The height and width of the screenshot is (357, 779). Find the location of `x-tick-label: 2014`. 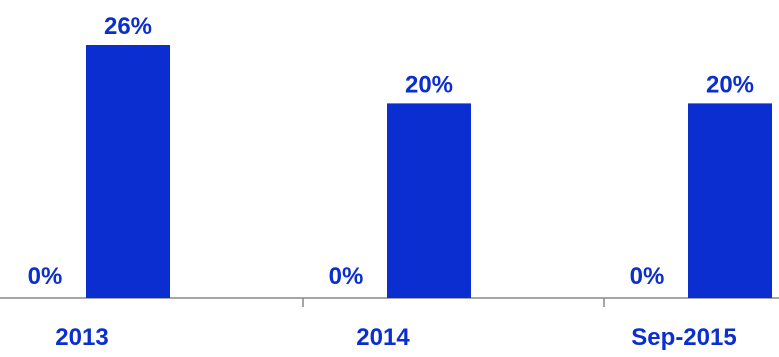

x-tick-label: 2014 is located at coordinates (383, 337).